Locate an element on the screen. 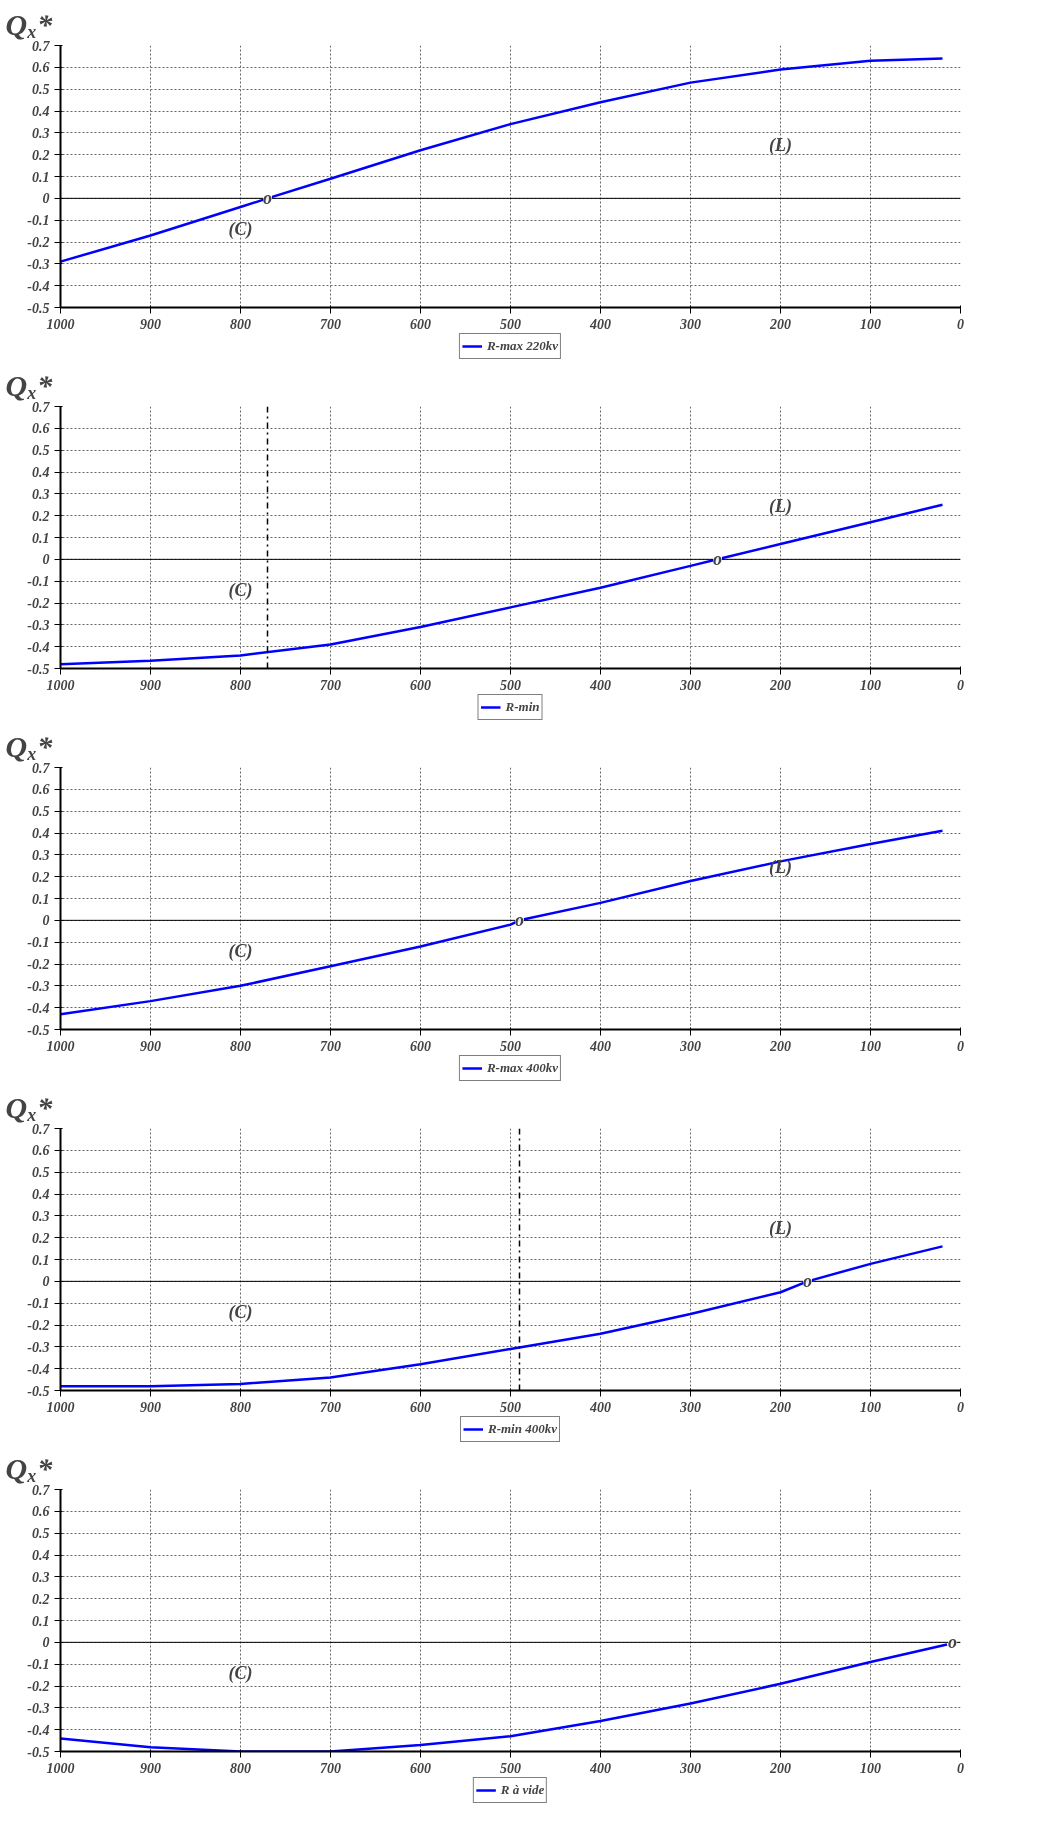  legend-label: R à vide is located at coordinates (522, 1790).